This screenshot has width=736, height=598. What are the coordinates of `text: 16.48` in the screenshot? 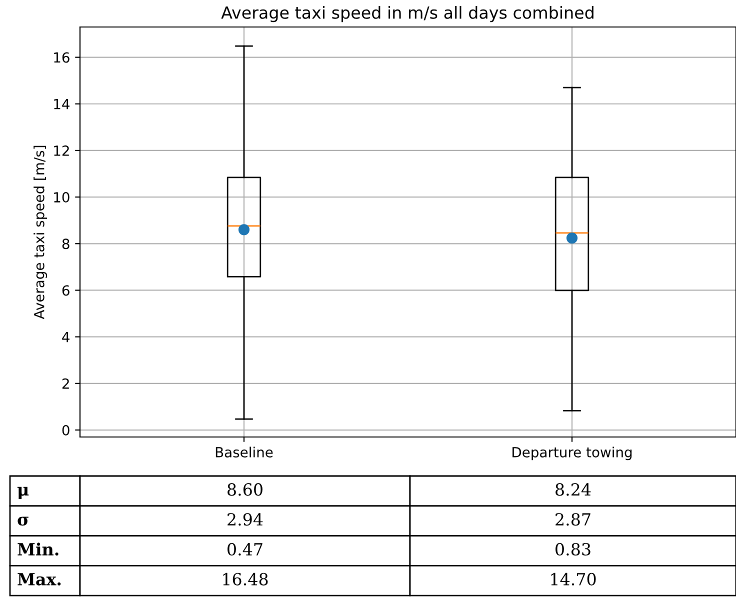 It's located at (245, 579).